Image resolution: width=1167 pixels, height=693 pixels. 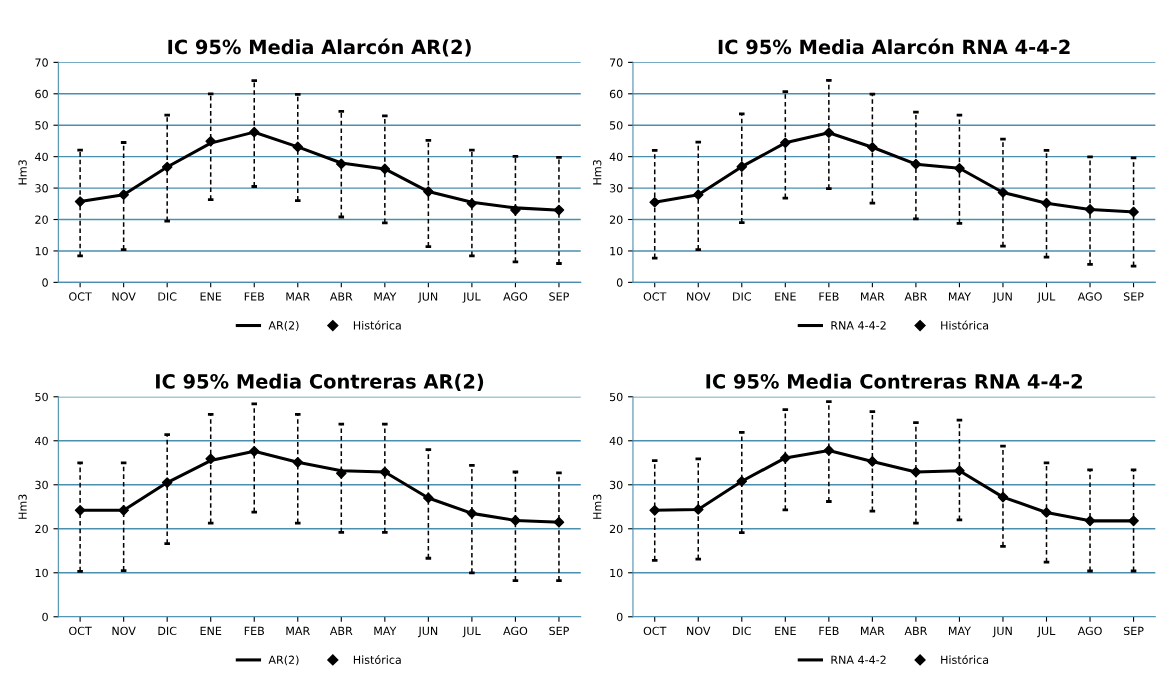 What do you see at coordinates (894, 46) in the screenshot?
I see `chart-title: IC 95% Media Alarcón RNA 4-4-2` at bounding box center [894, 46].